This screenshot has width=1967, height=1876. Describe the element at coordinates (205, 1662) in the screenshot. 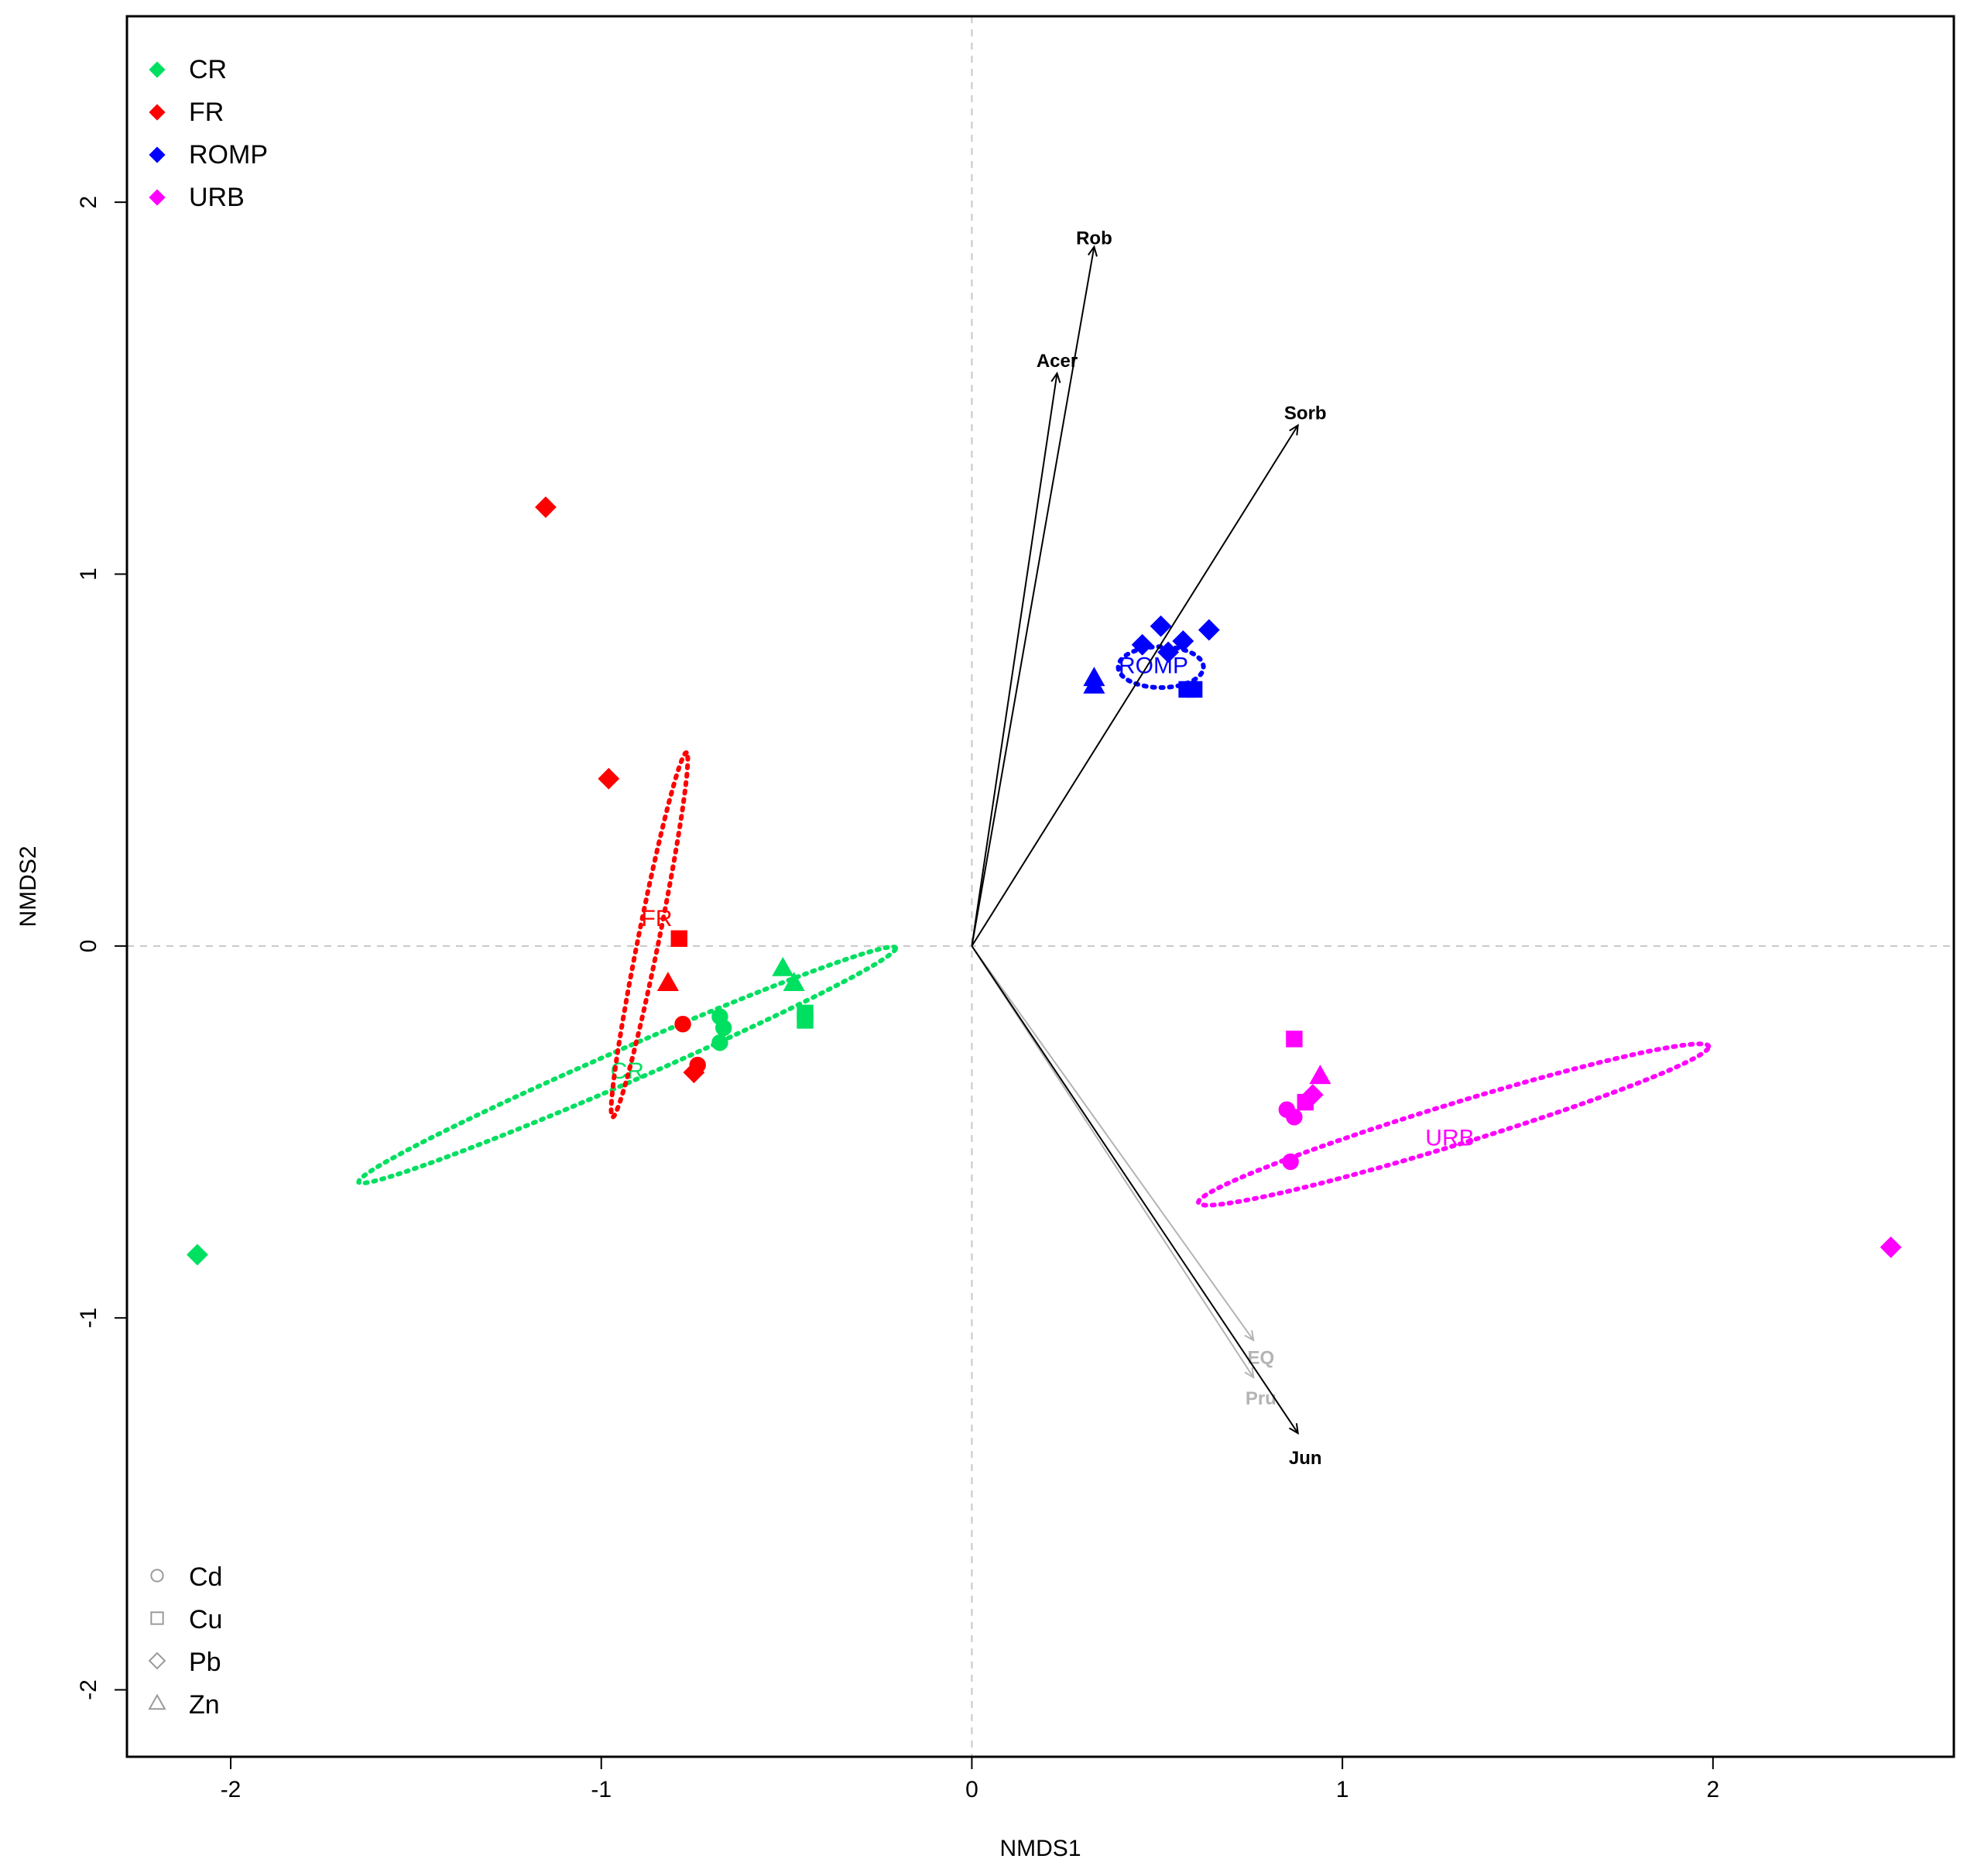

I see `legend-label-pb: Pb` at that location.